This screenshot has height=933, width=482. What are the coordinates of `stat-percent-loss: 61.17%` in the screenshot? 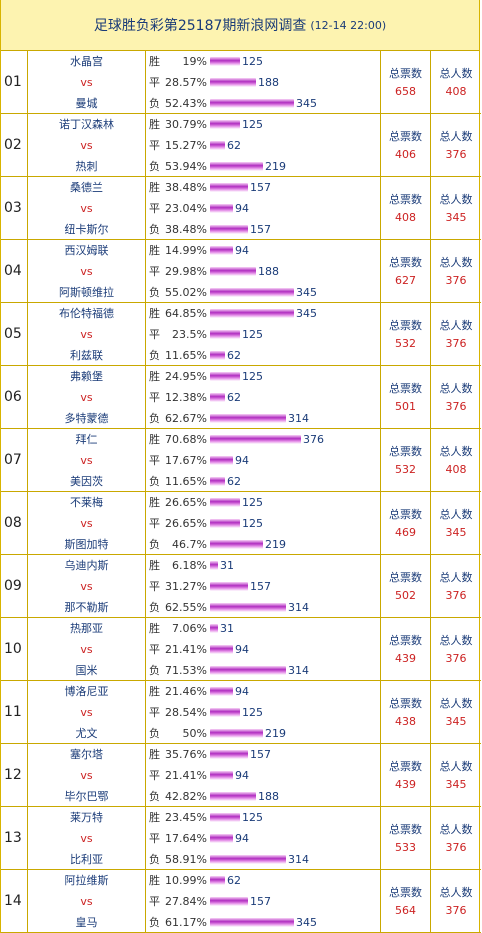 It's located at (186, 922).